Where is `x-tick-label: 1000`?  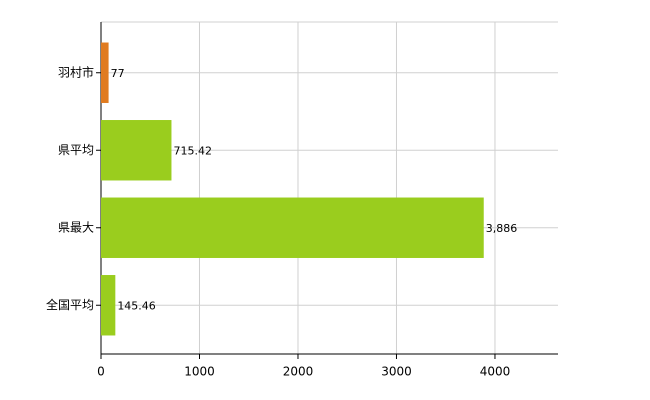 x-tick-label: 1000 is located at coordinates (199, 372).